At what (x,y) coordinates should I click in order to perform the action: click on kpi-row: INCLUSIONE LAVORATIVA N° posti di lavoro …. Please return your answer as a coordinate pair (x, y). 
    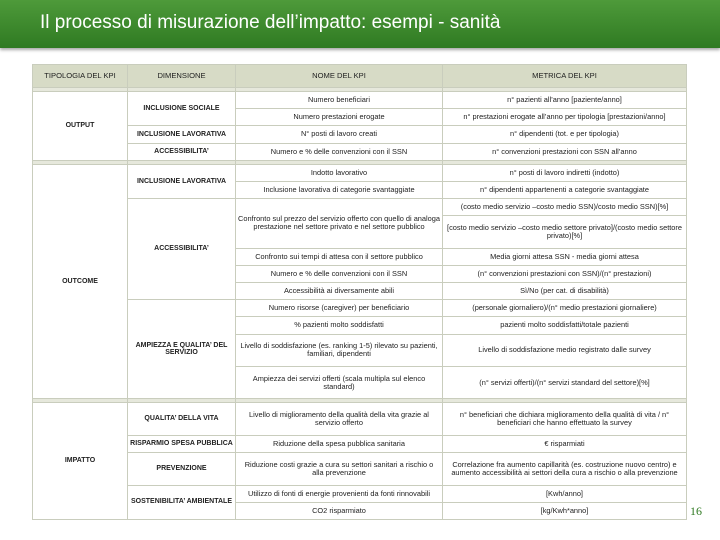
    Looking at the image, I should click on (360, 134).